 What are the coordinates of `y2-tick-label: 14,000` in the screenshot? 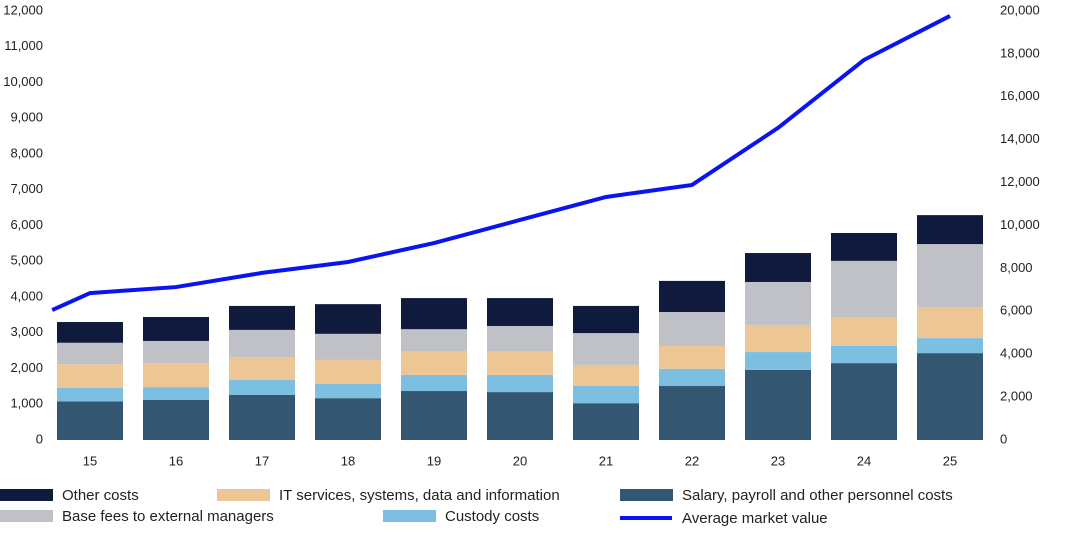 It's located at (1020, 138).